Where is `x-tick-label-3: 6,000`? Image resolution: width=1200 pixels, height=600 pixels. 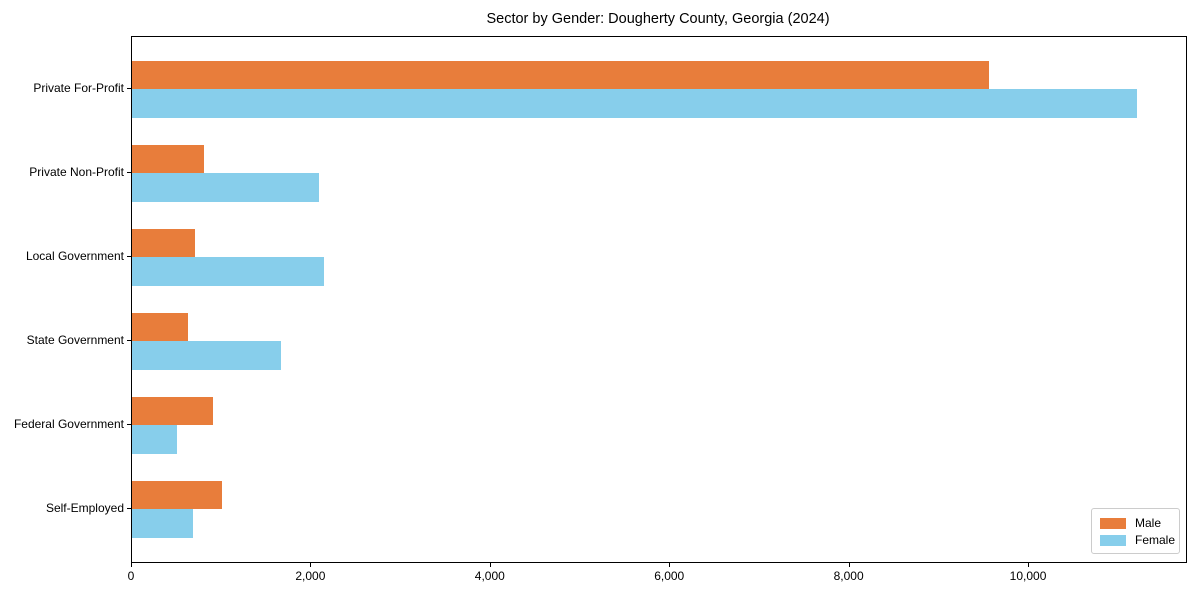 x-tick-label-3: 6,000 is located at coordinates (669, 576).